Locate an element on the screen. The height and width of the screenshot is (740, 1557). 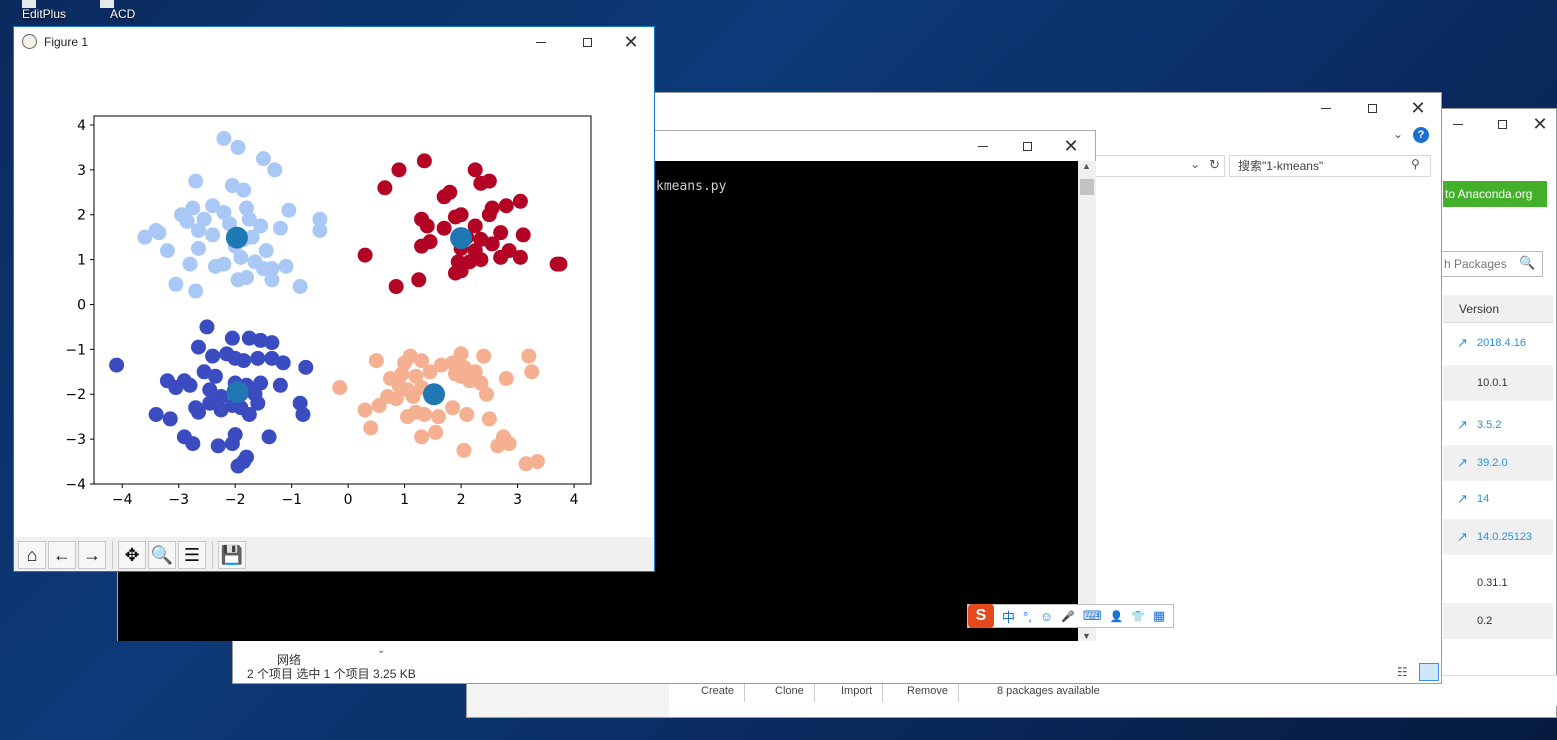
y-tick-label: 4 is located at coordinates (81, 126).